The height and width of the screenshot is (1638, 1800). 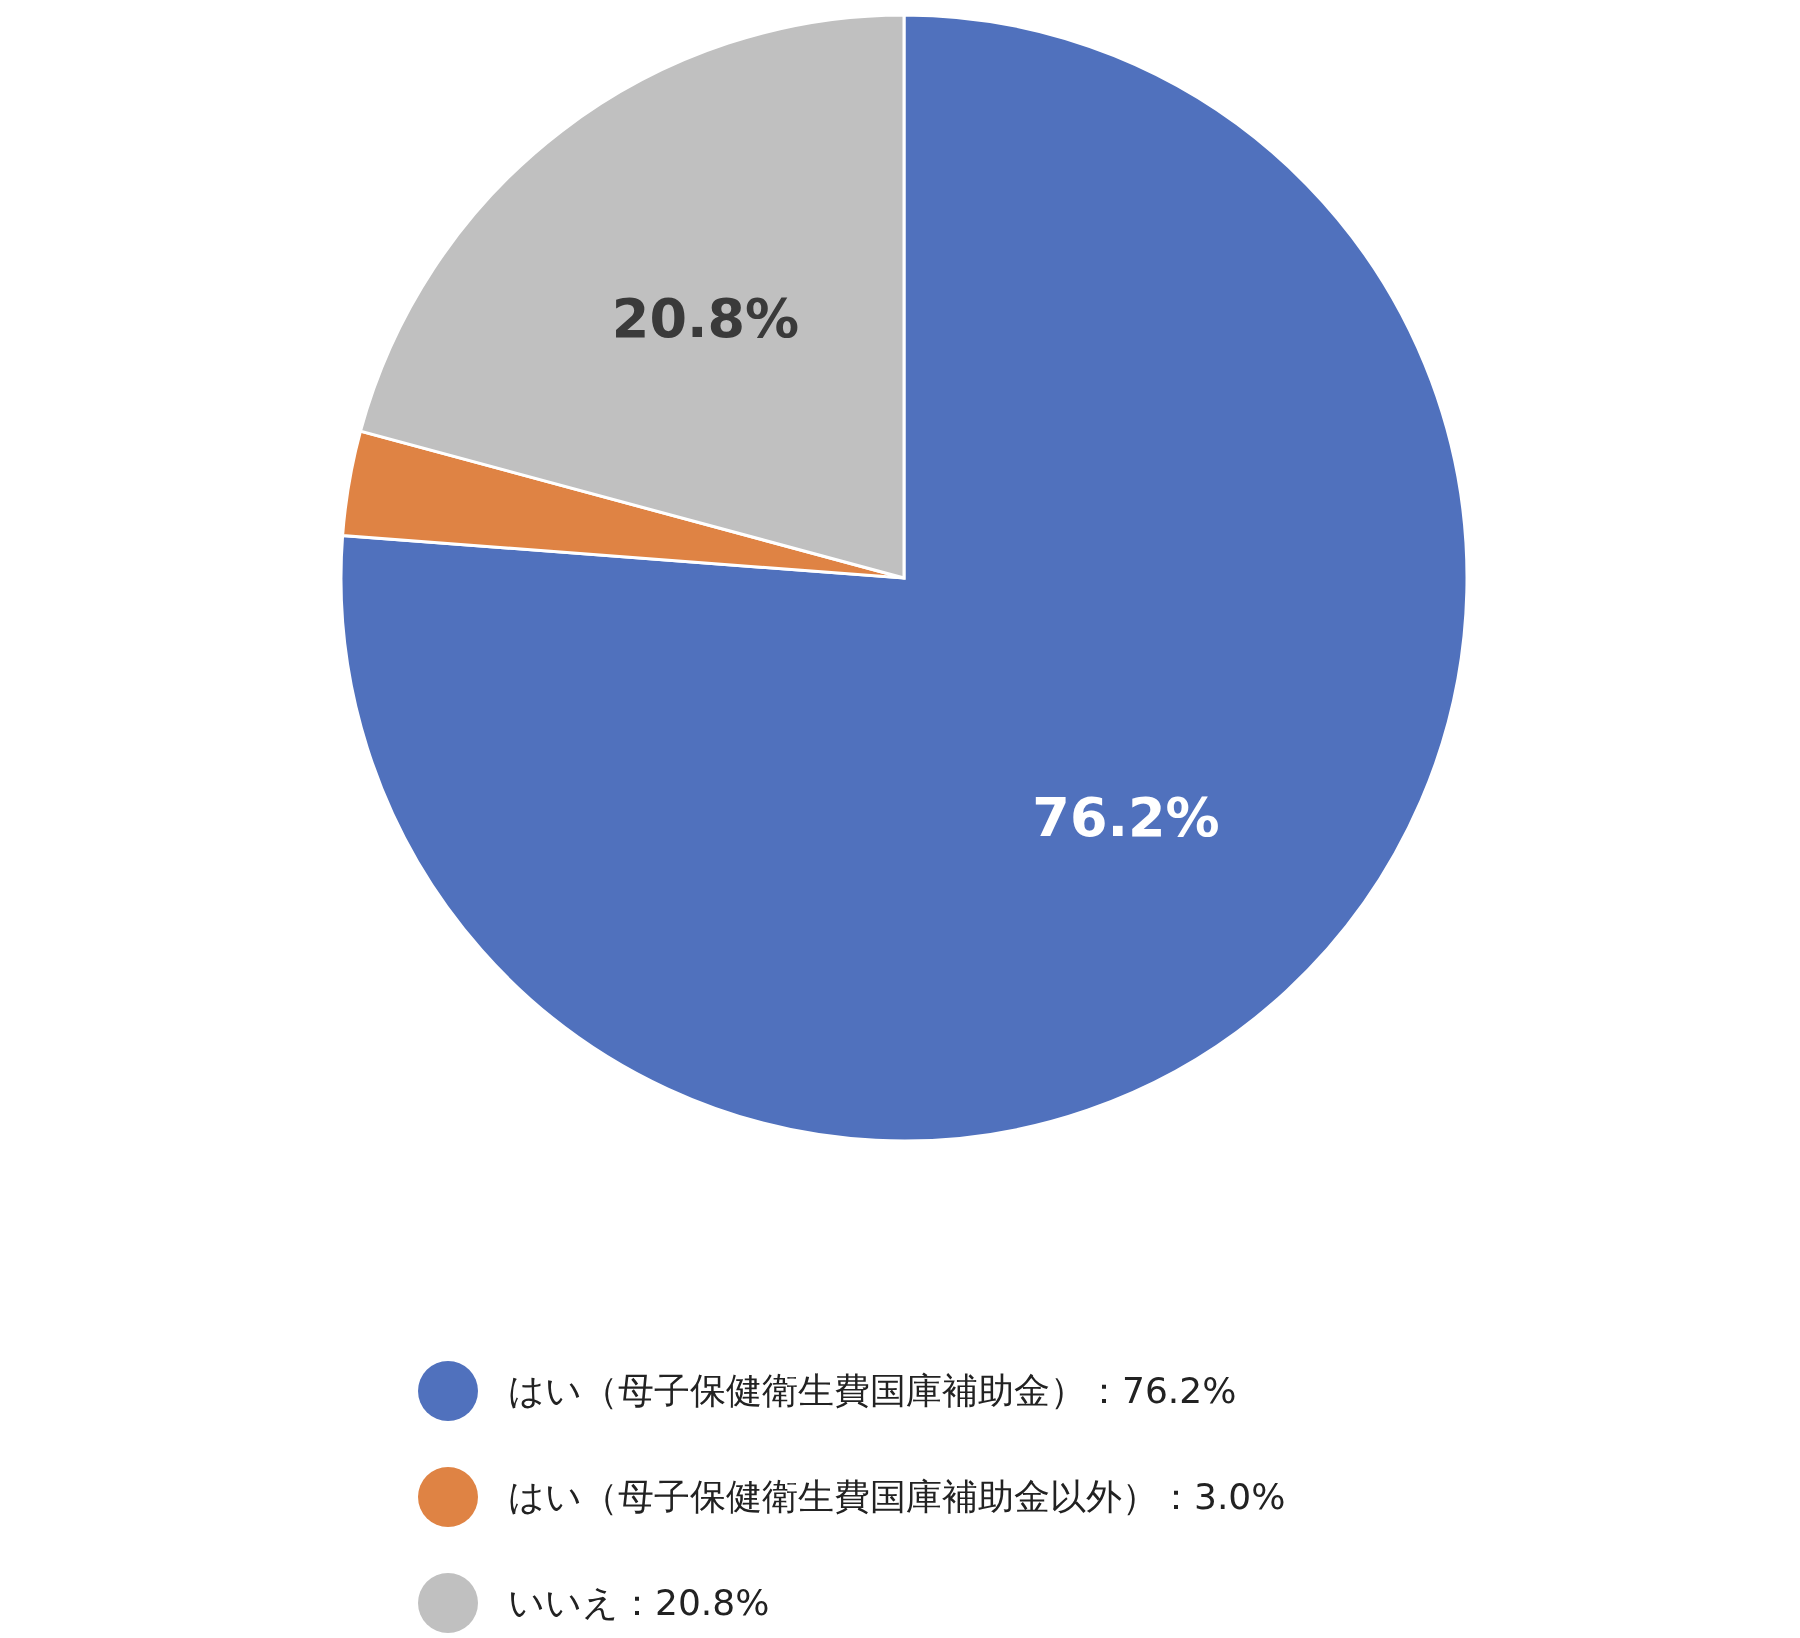 What do you see at coordinates (872, 1390) in the screenshot?
I see `legend-label: はい（母子保健衛生費国庫補助金）：76.2%` at bounding box center [872, 1390].